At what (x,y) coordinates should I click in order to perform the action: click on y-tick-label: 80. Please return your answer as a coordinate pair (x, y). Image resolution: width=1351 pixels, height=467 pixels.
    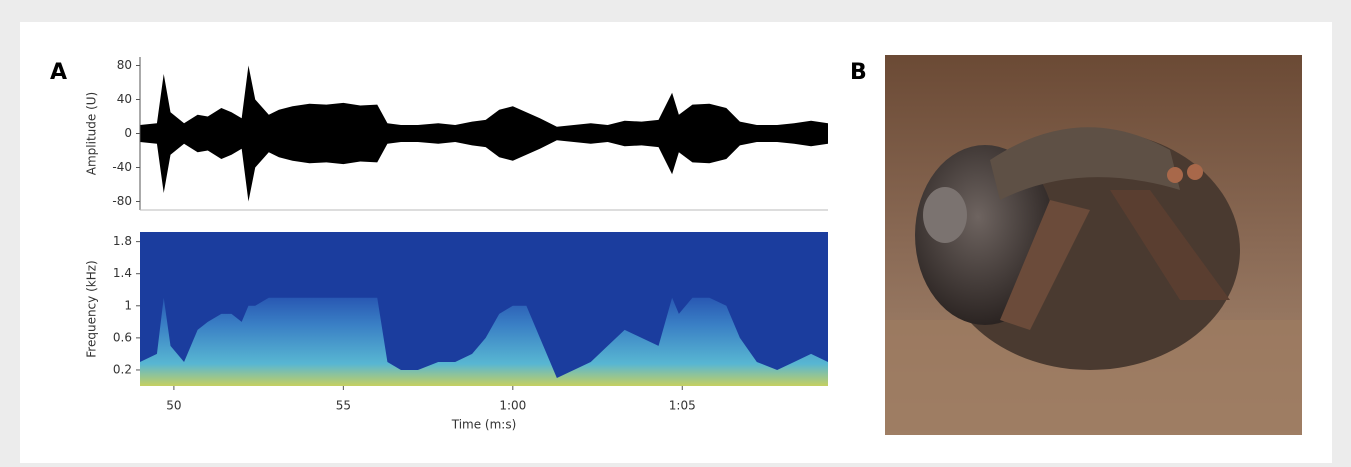
    Looking at the image, I should click on (124, 65).